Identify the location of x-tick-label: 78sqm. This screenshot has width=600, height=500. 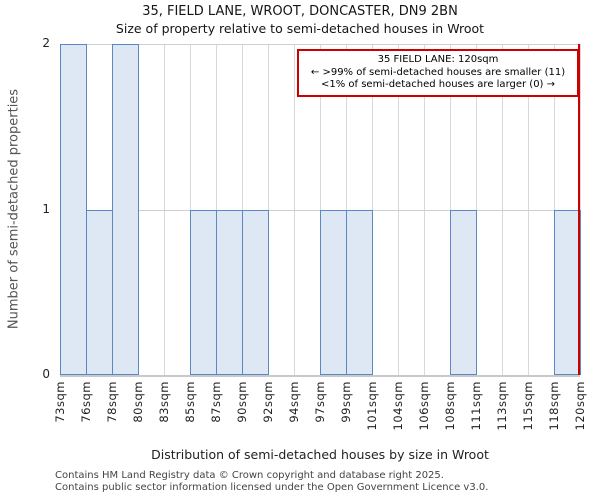
(111, 402).